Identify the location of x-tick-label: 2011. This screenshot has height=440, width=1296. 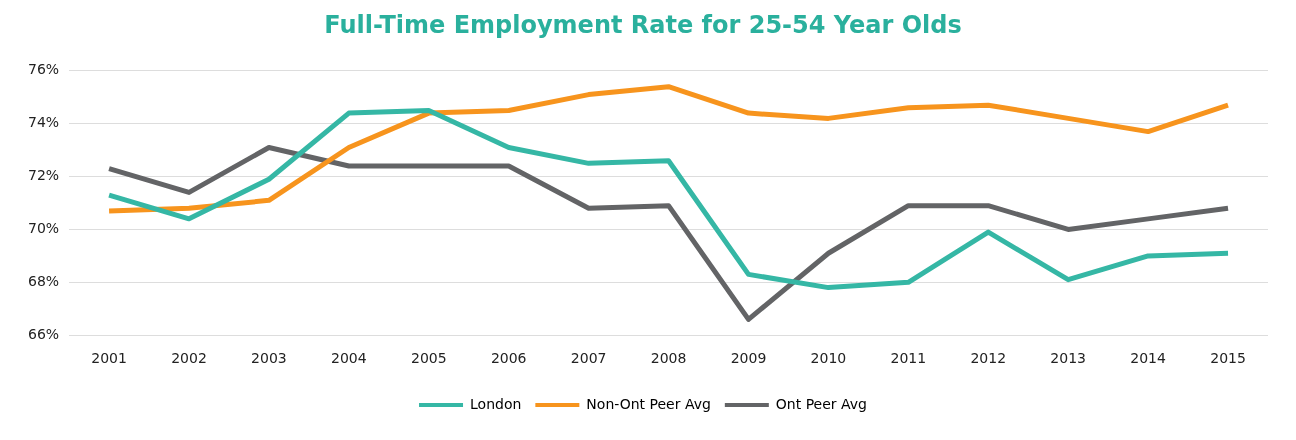
(908, 358).